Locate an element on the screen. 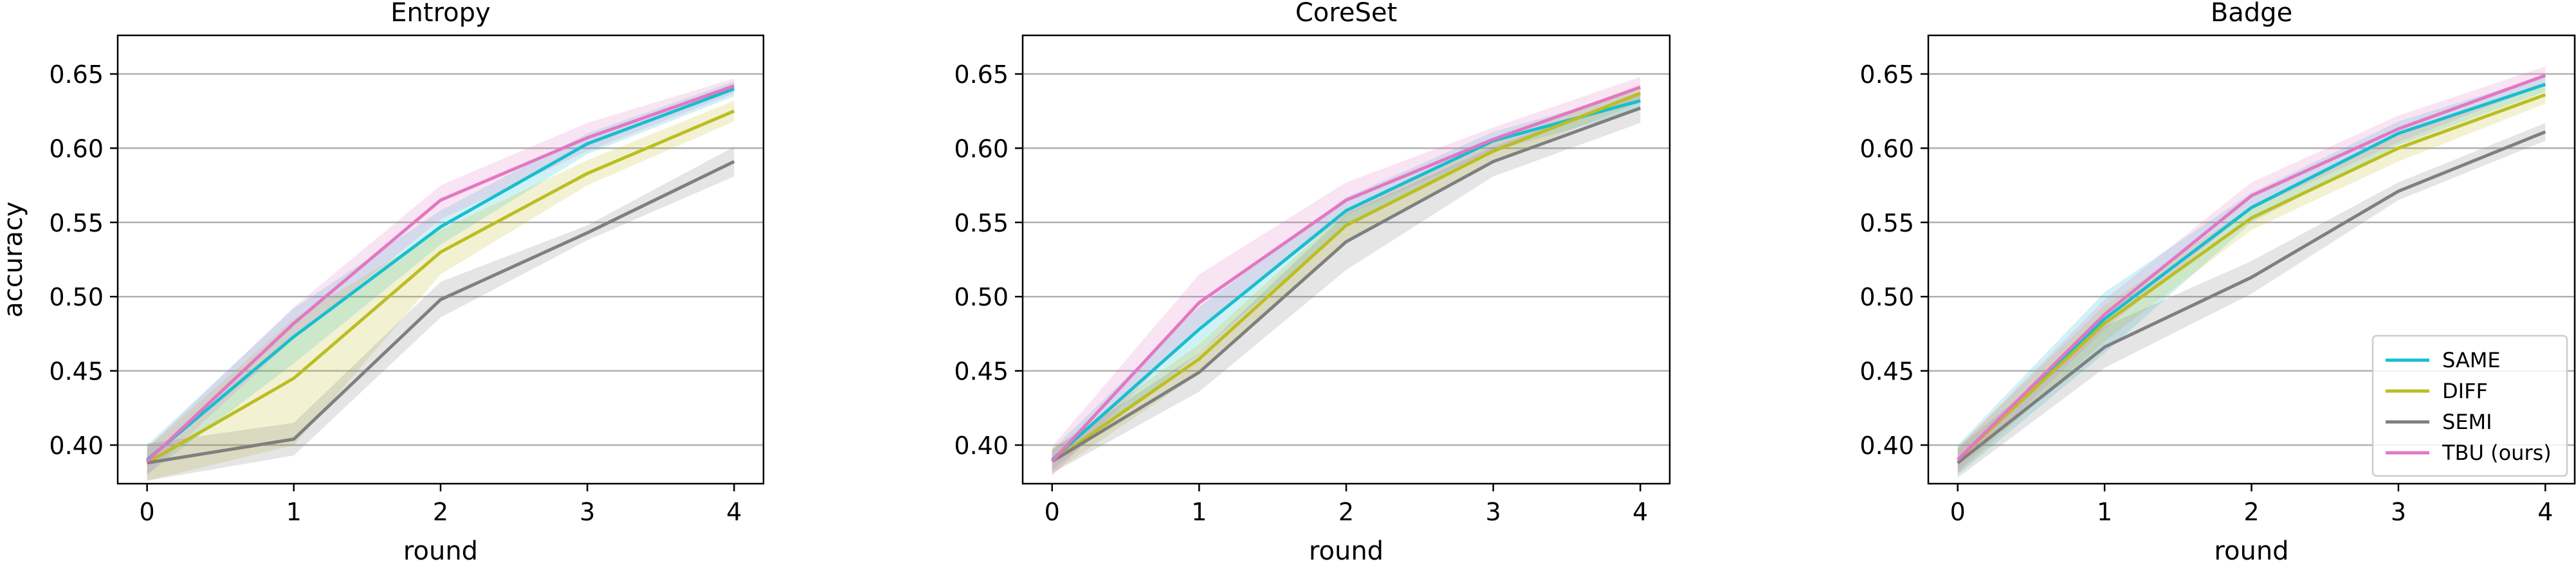 This screenshot has height=566, width=2576. legend-label: TBU (ours) is located at coordinates (2497, 453).